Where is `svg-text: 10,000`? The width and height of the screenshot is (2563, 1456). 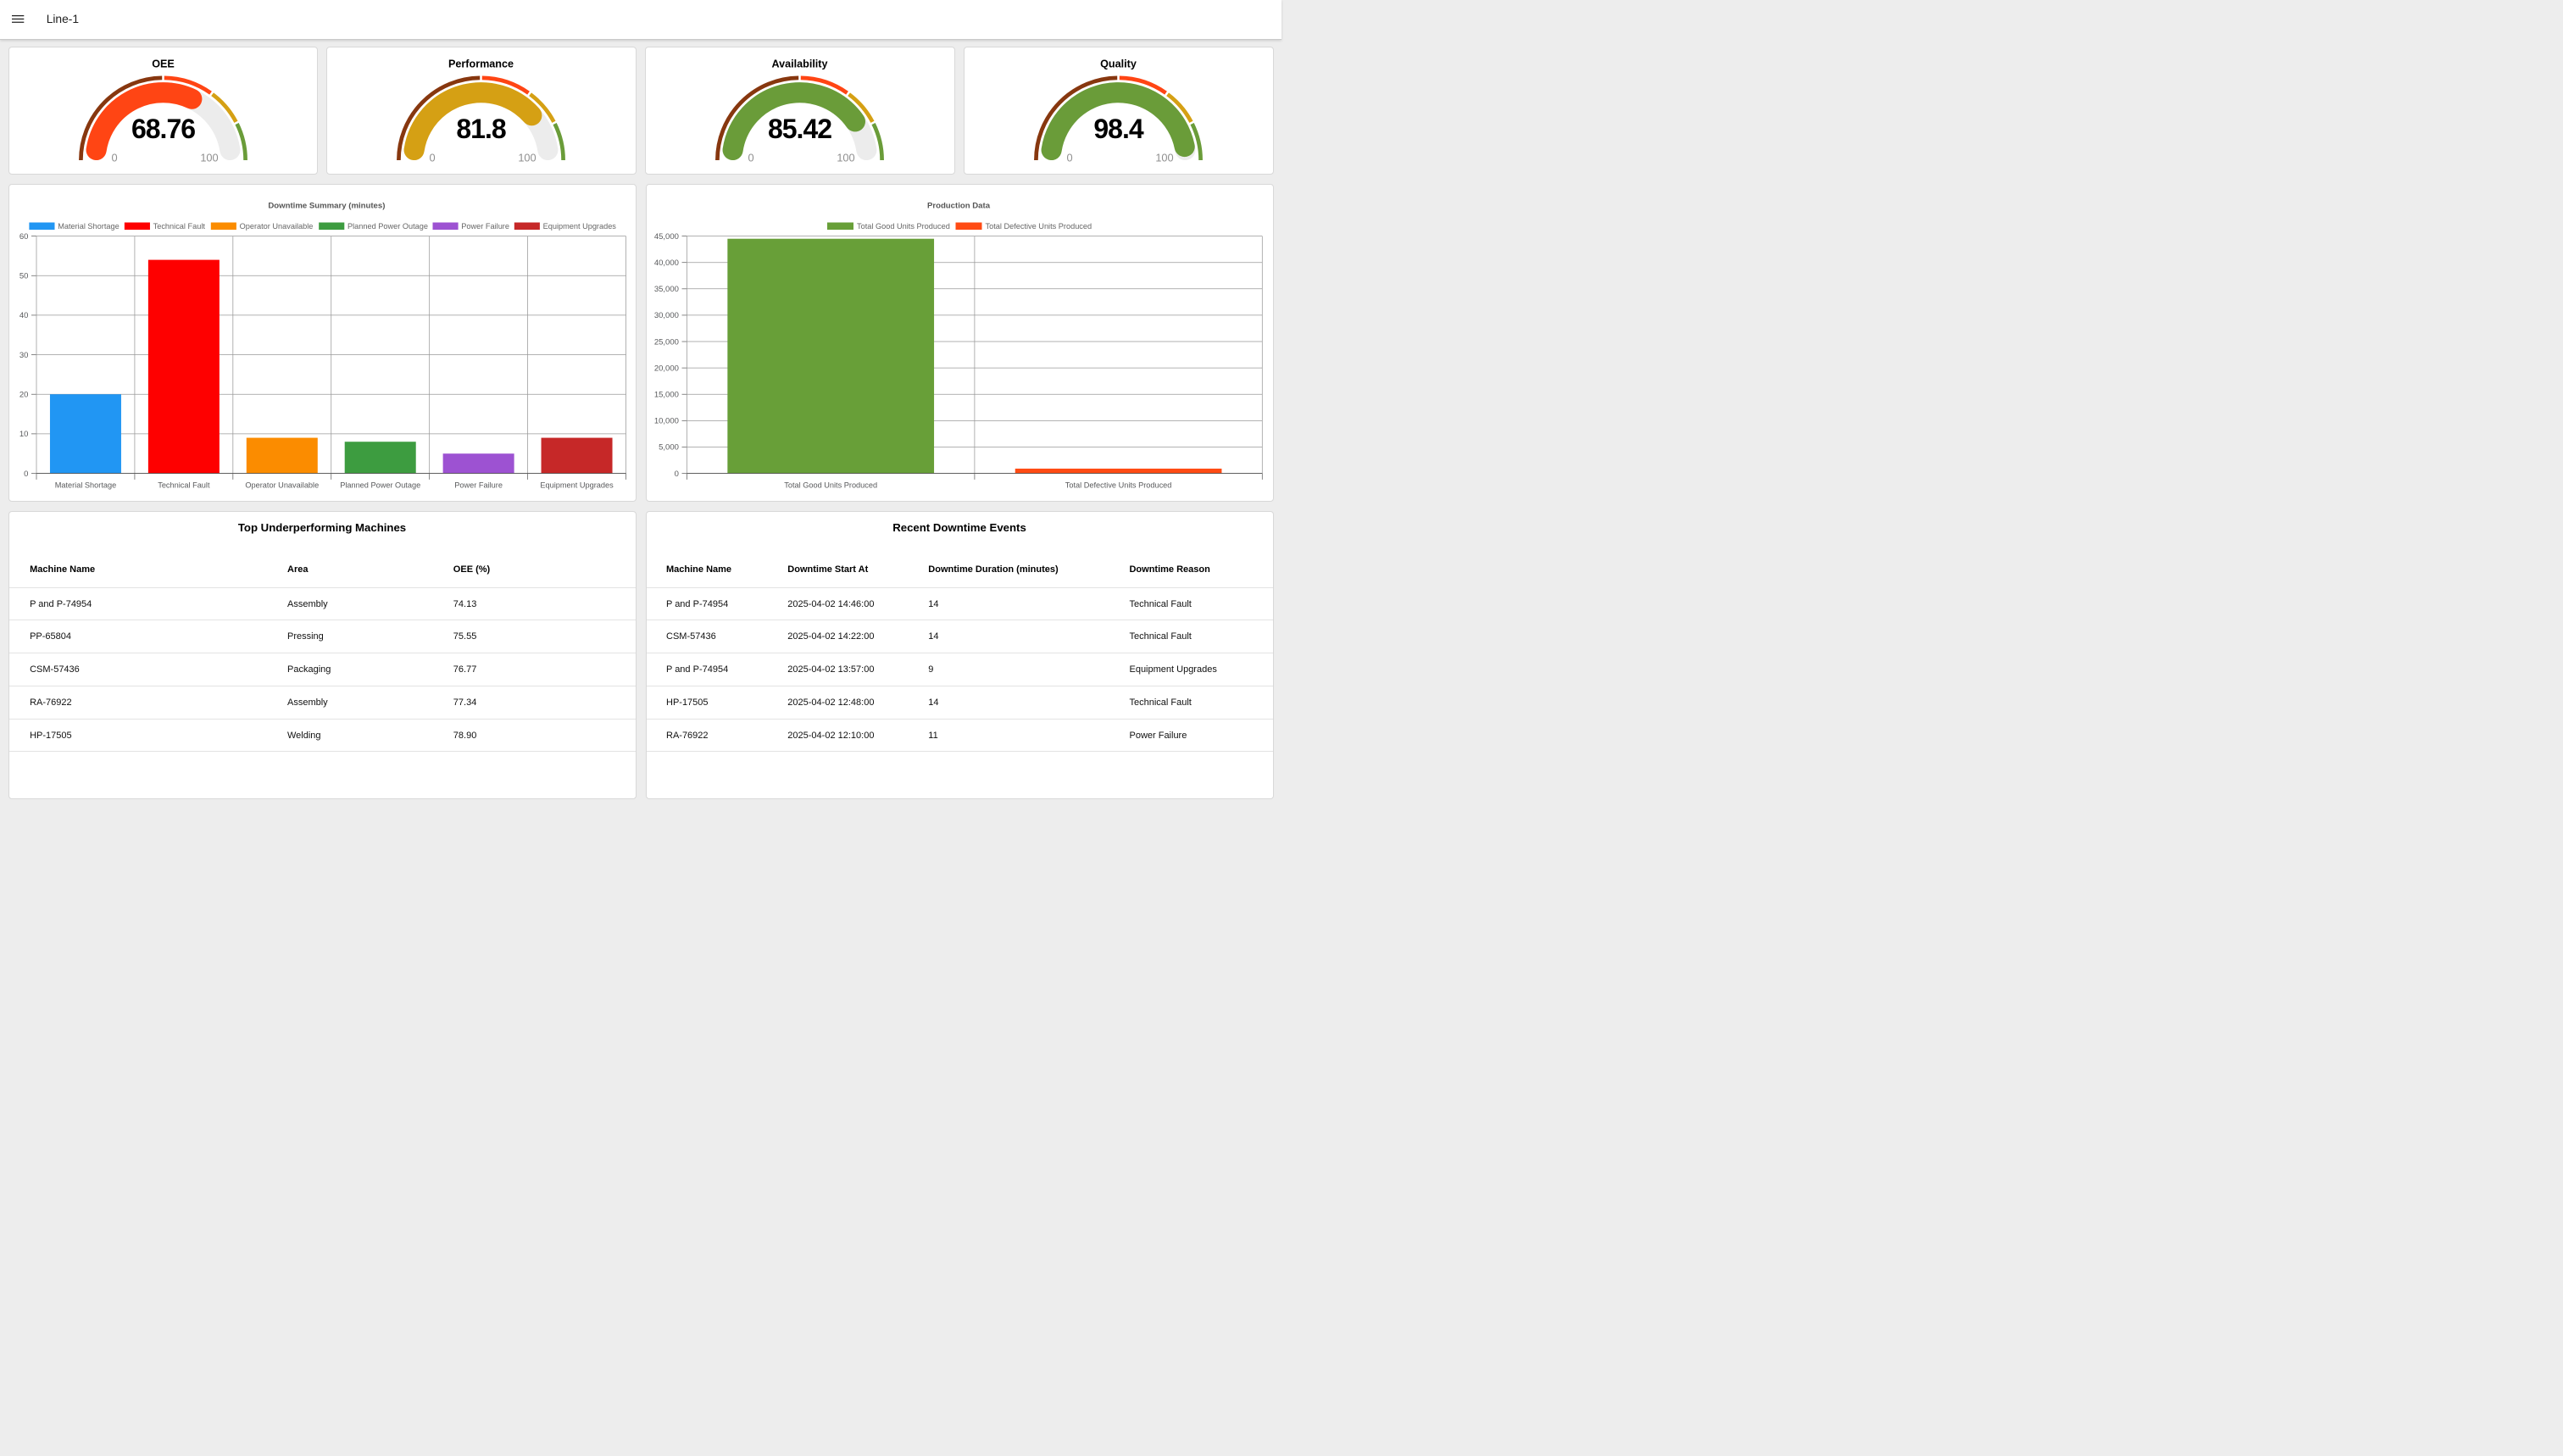 svg-text: 10,000 is located at coordinates (665, 422).